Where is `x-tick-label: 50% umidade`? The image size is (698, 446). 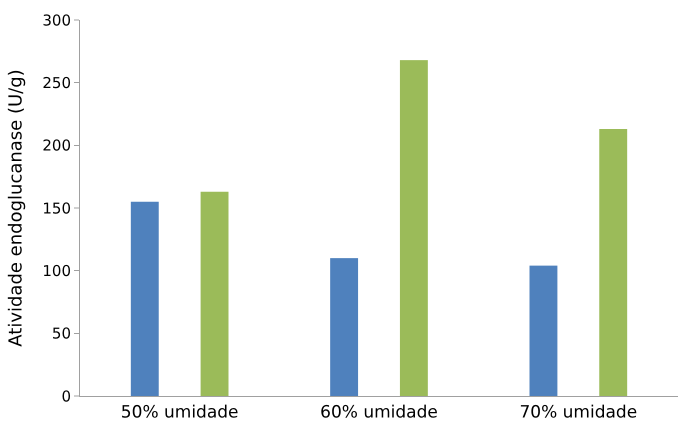 x-tick-label: 50% umidade is located at coordinates (179, 412).